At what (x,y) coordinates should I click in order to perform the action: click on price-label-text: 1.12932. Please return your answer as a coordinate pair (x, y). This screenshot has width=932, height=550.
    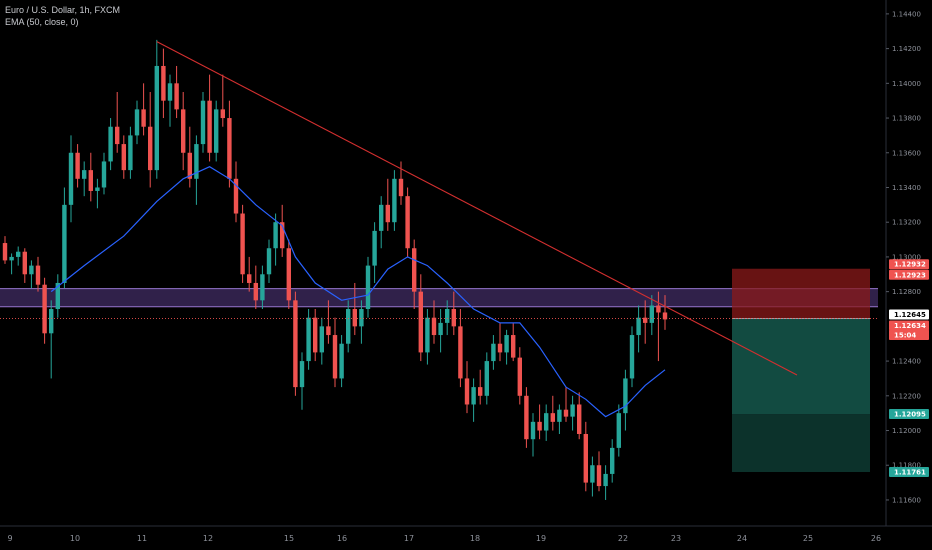
    Looking at the image, I should click on (910, 265).